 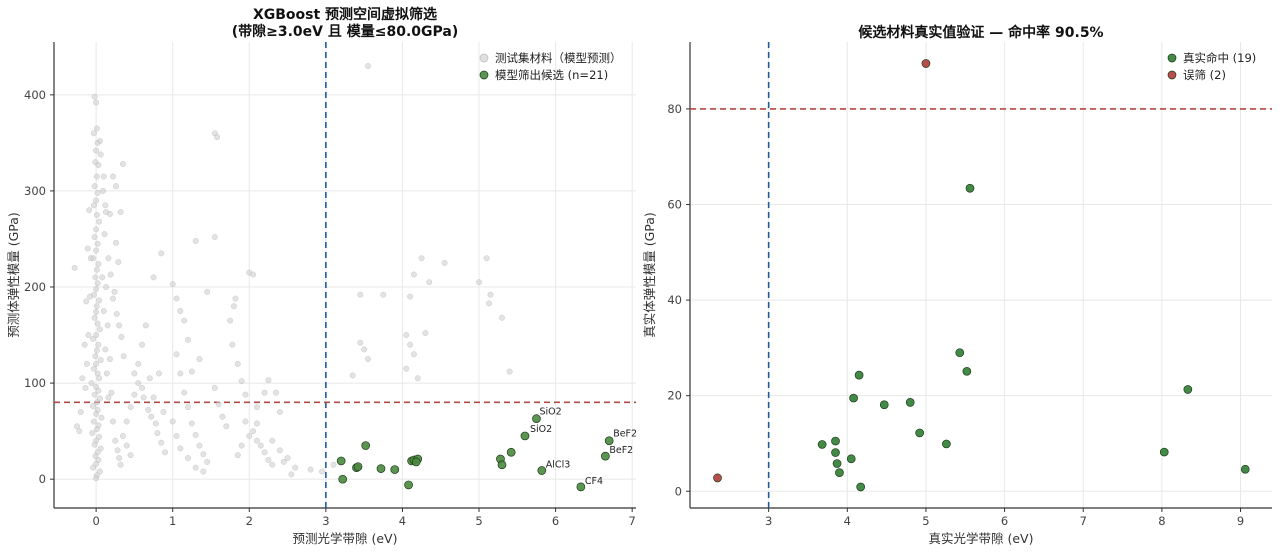 What do you see at coordinates (674, 396) in the screenshot?
I see `y-tick-label: 20` at bounding box center [674, 396].